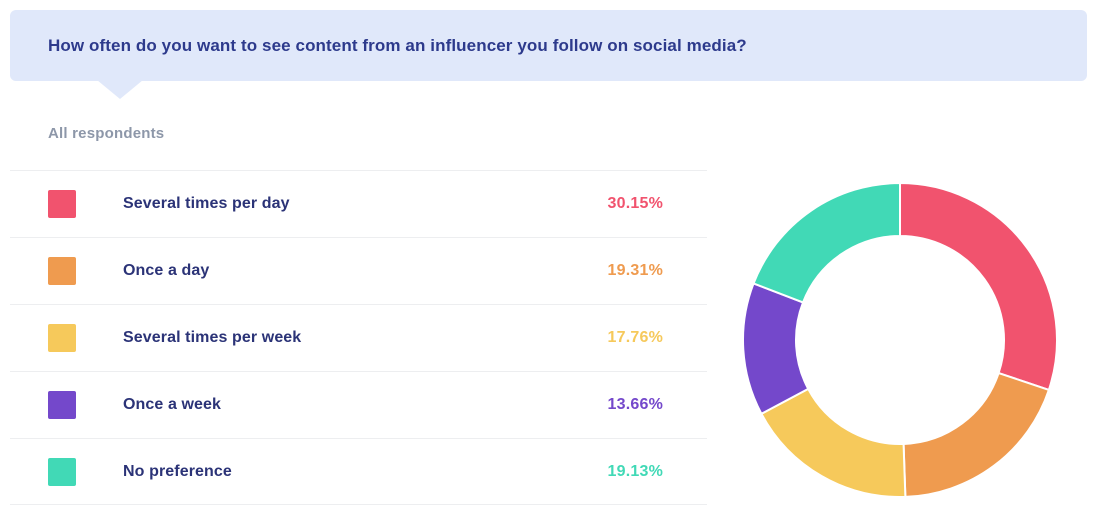 The image size is (1097, 515). Describe the element at coordinates (635, 471) in the screenshot. I see `legend-value: 19.13%` at that location.